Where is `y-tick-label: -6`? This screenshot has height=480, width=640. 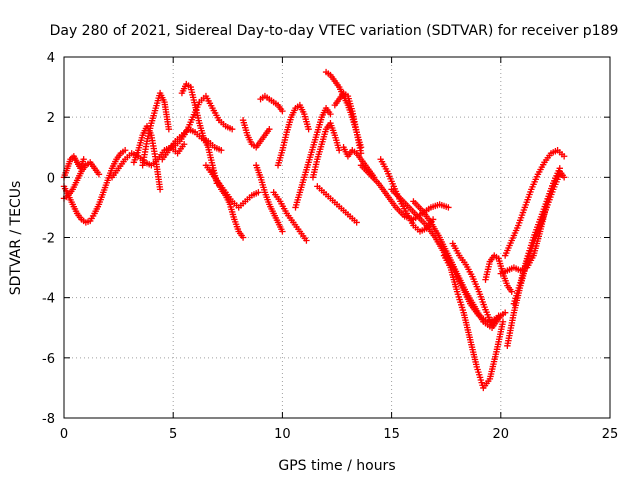
y-tick-label: -6 is located at coordinates (48, 359).